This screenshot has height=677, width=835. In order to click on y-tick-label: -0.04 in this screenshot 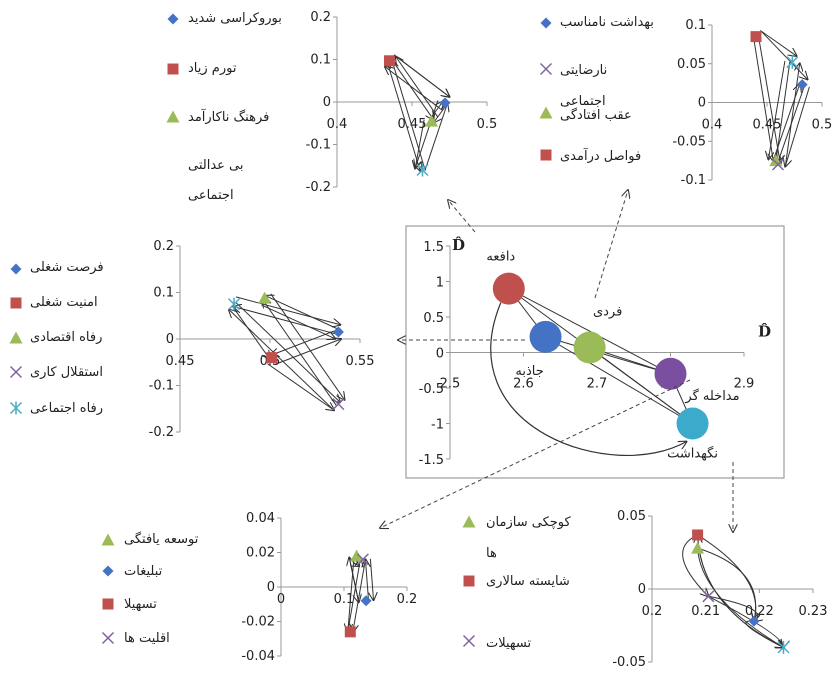, I will do `click(258, 656)`.